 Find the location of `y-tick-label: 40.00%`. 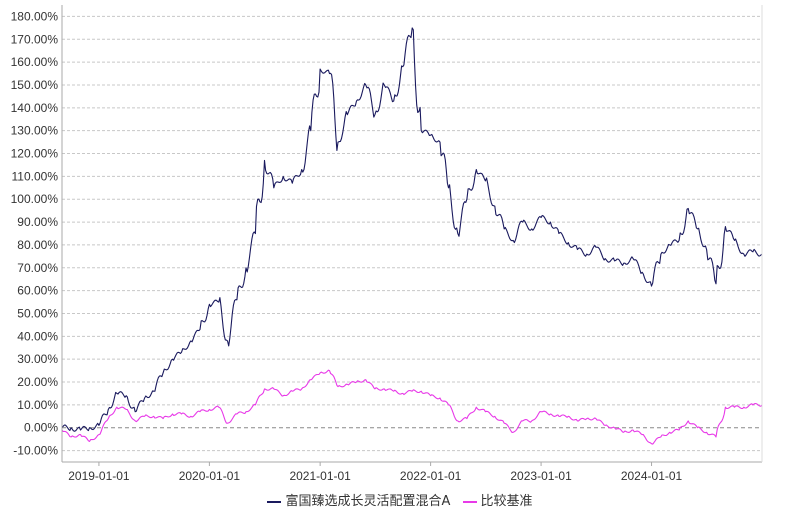

y-tick-label: 40.00% is located at coordinates (37, 336).